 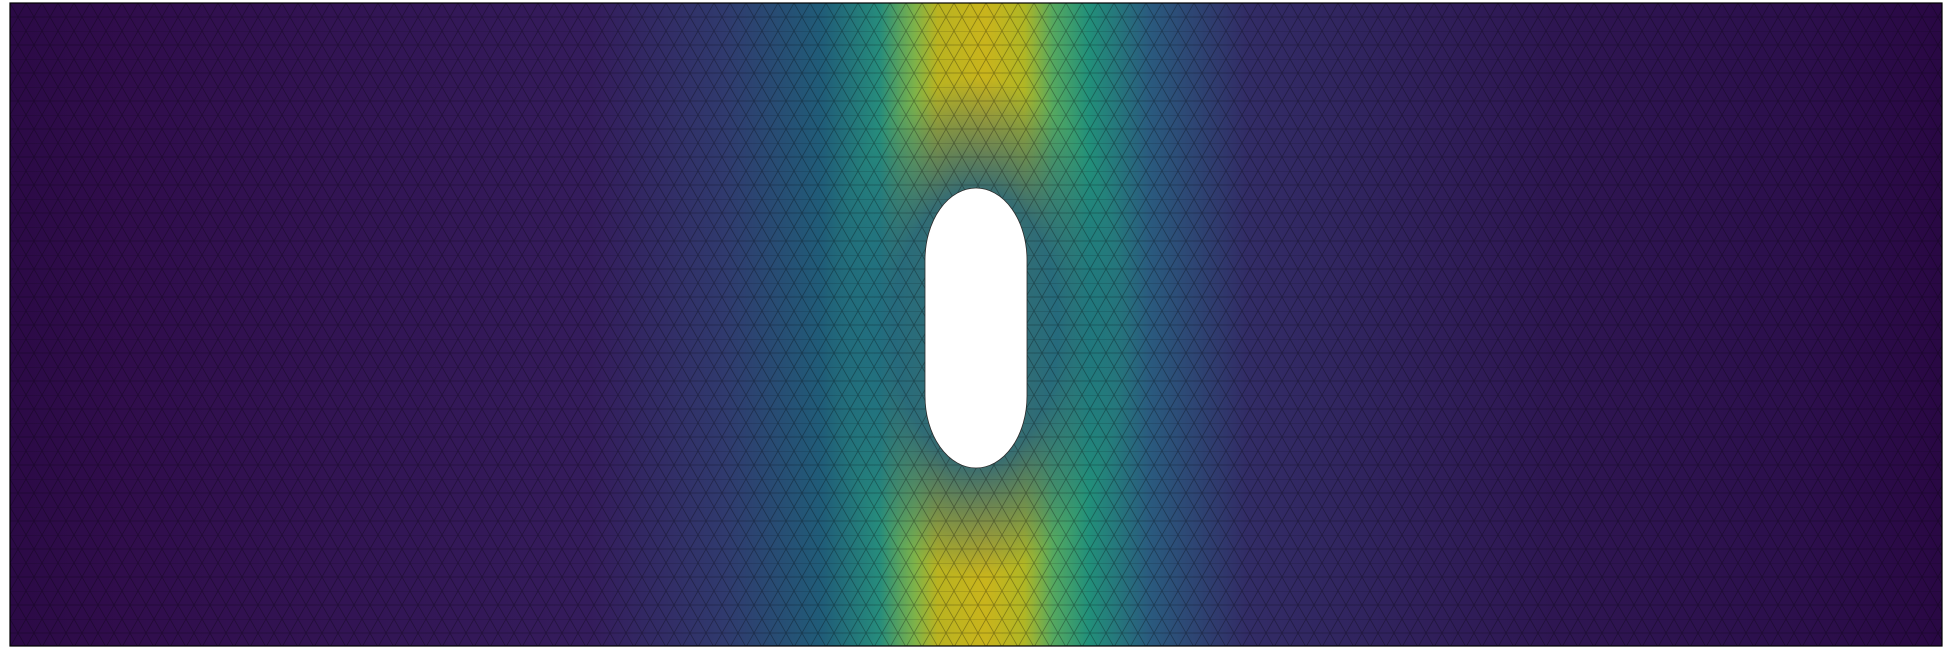 What do you see at coordinates (976, 328) in the screenshot?
I see `hole` at bounding box center [976, 328].